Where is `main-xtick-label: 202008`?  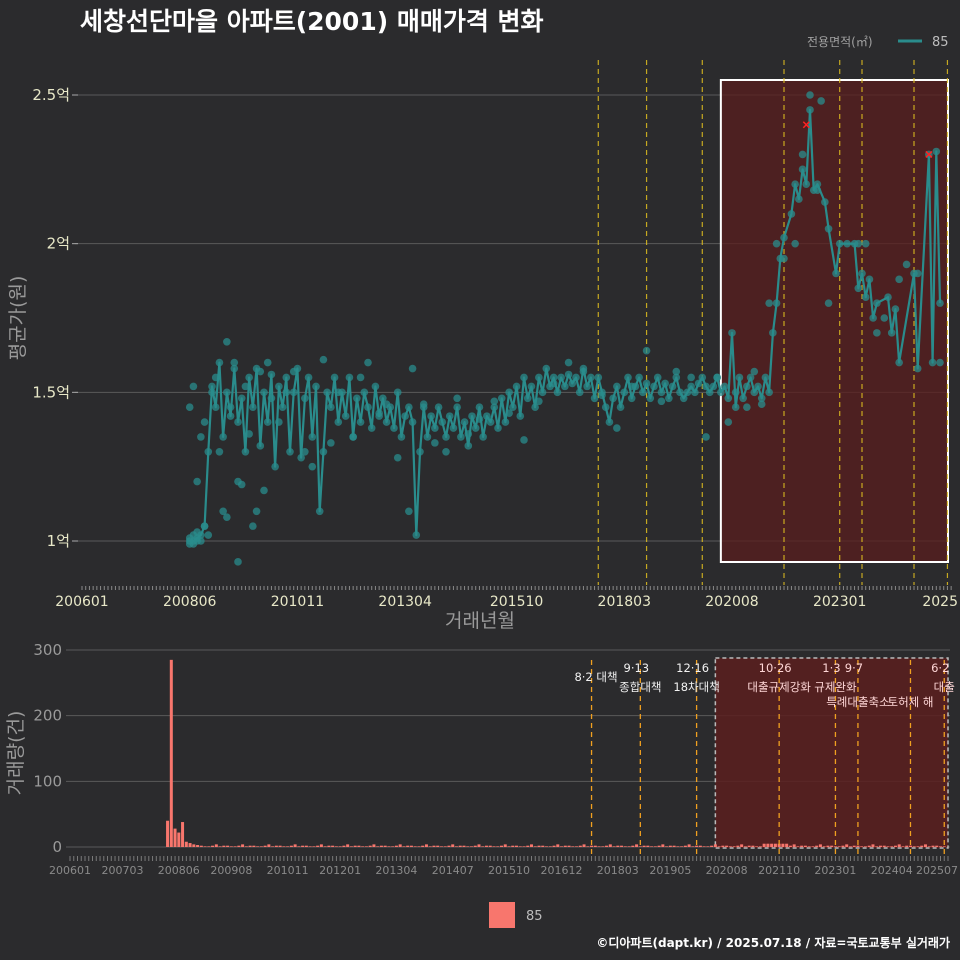 main-xtick-label: 202008 is located at coordinates (731, 602).